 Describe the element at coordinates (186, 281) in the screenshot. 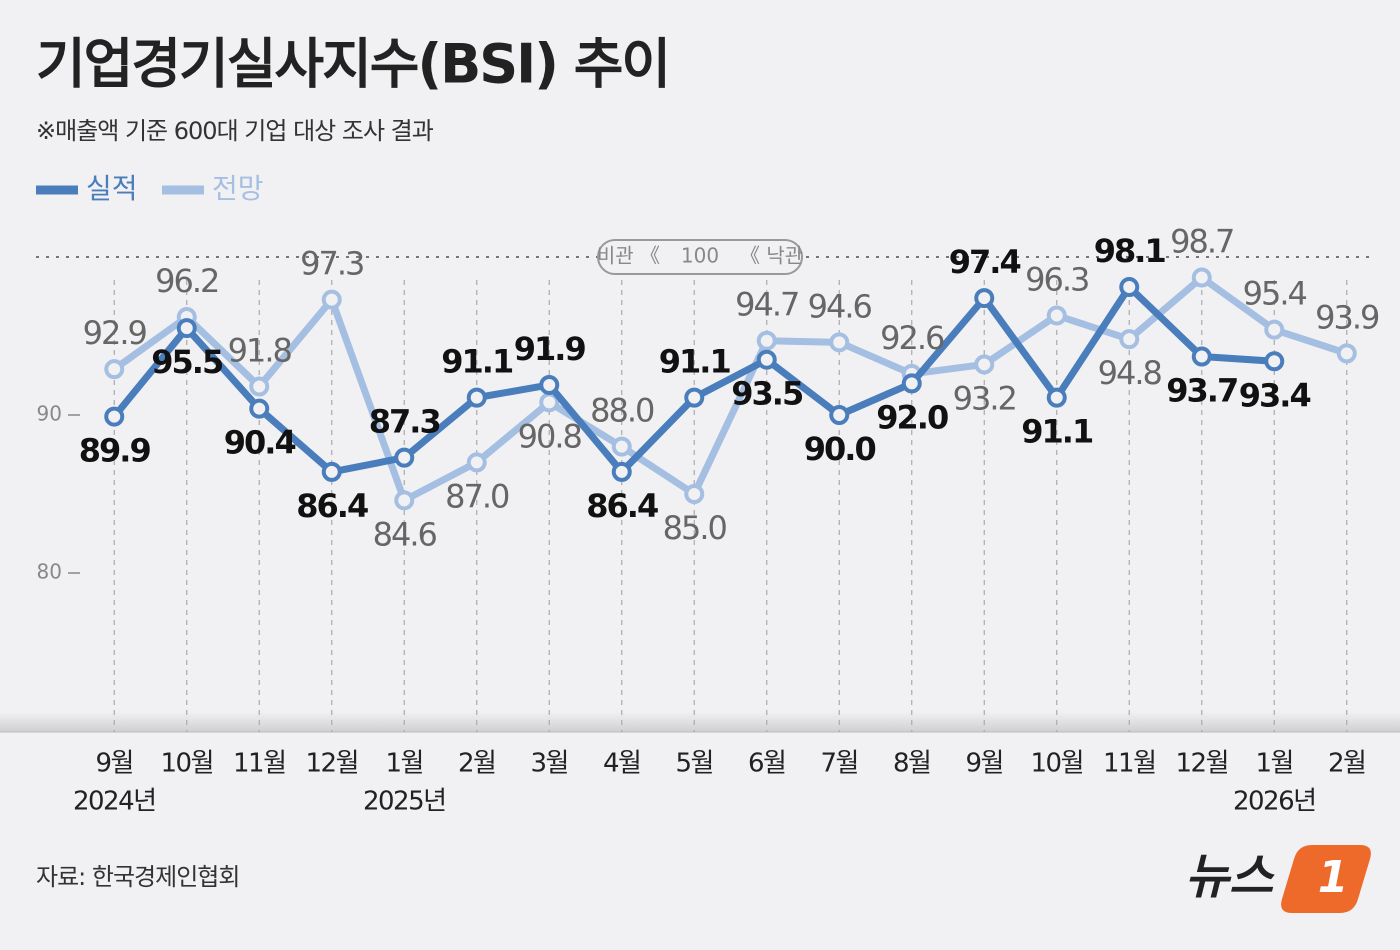

I see `value-label: 96.2` at that location.